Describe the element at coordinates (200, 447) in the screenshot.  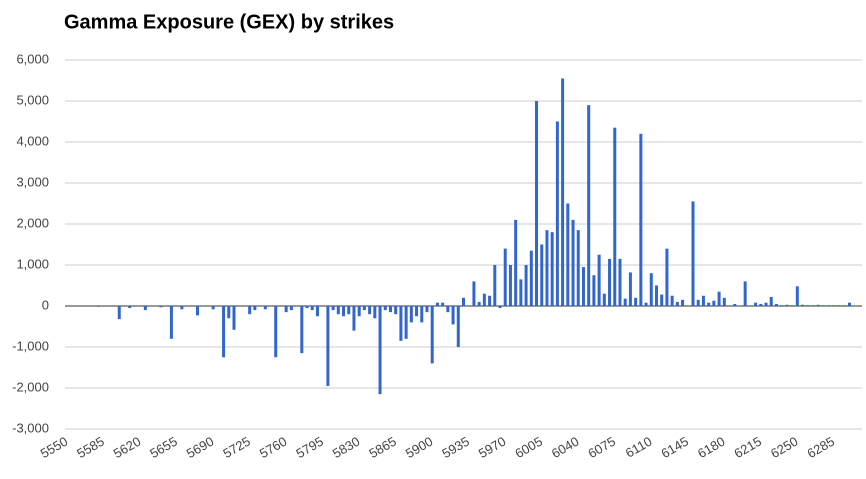
I see `x-tick-label: 5690` at that location.